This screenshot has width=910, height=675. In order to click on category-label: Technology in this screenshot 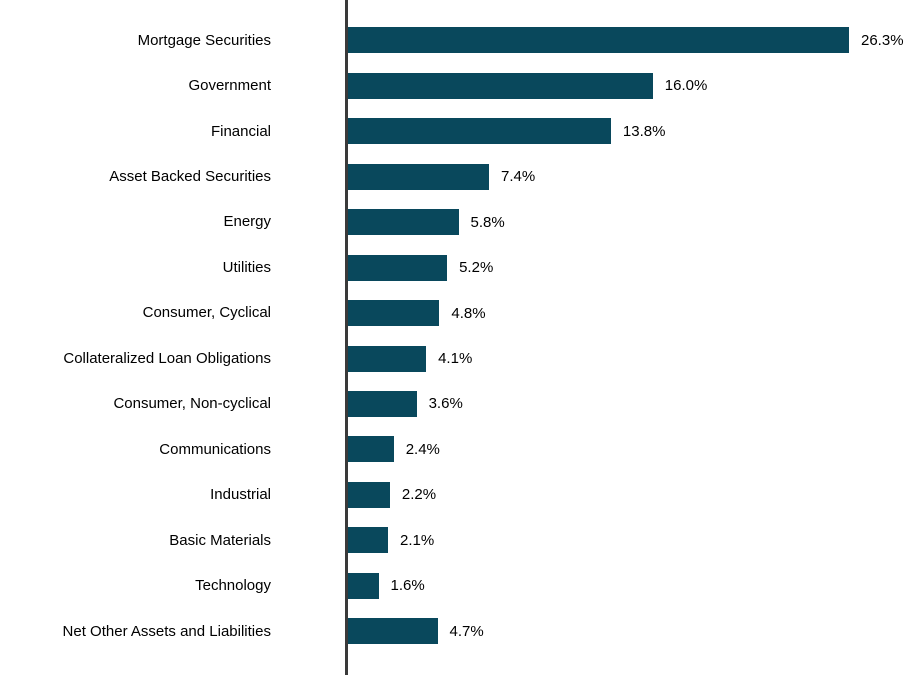, I will do `click(233, 586)`.